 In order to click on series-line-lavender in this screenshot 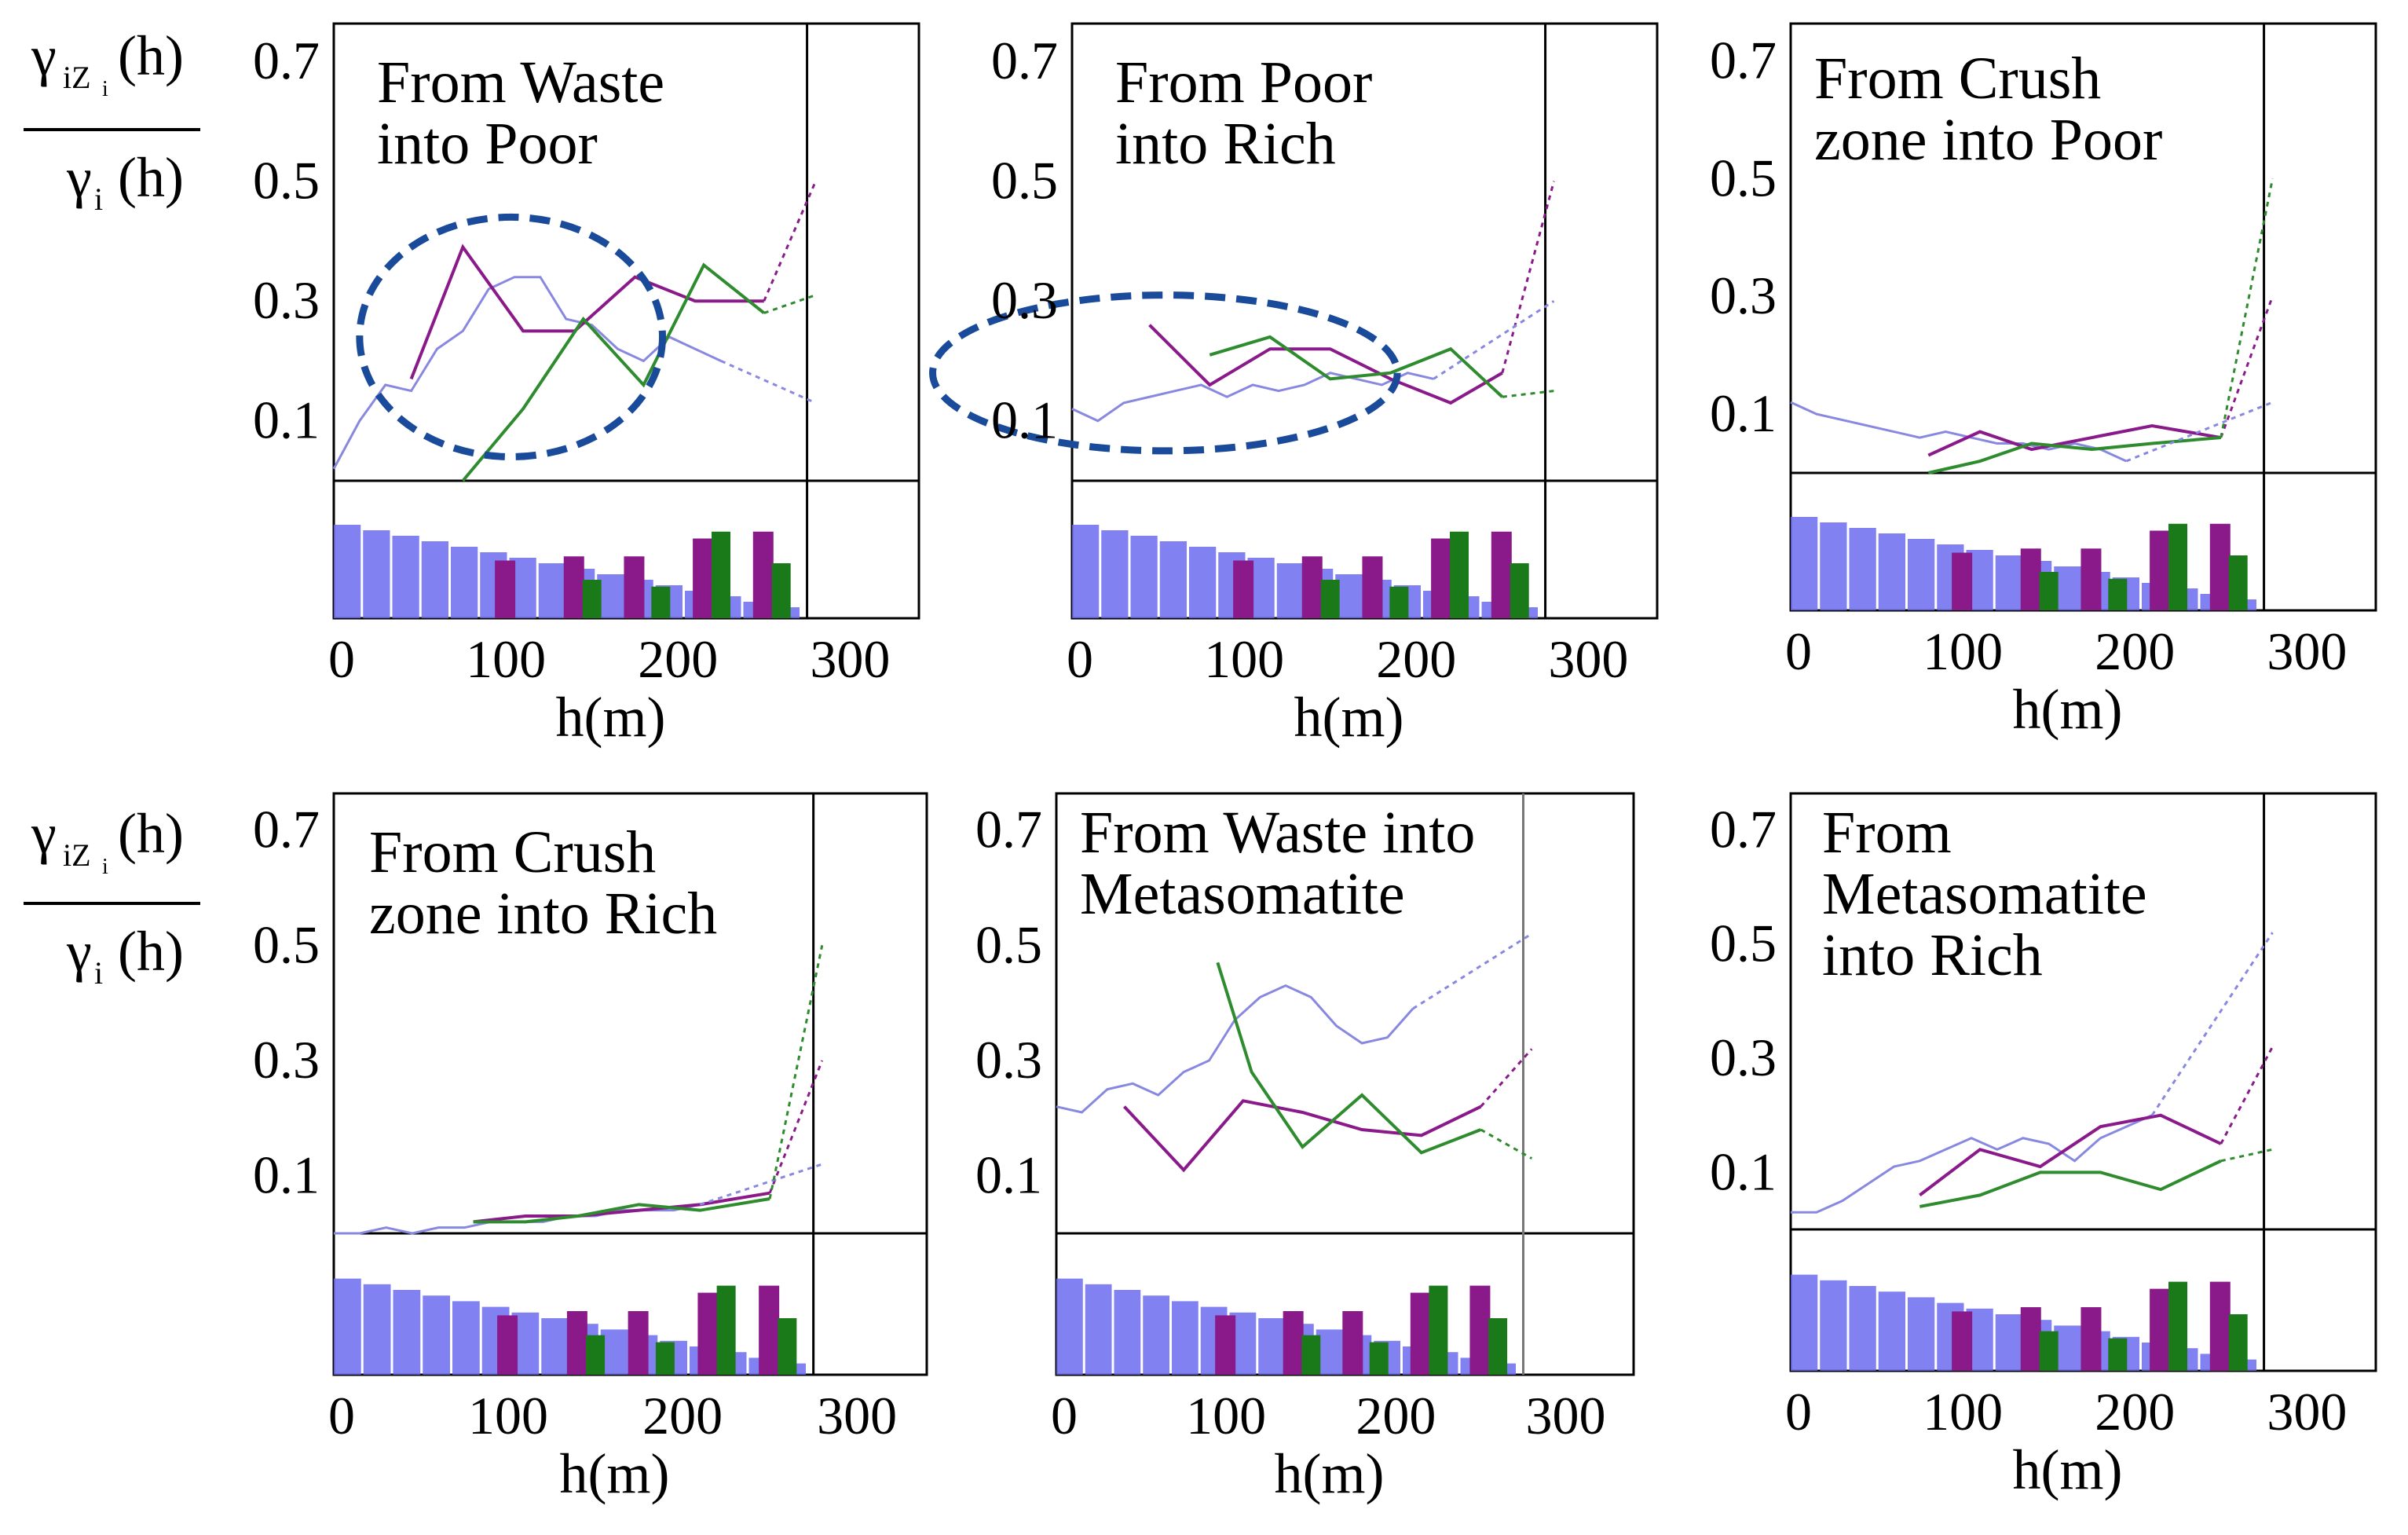, I will do `click(1235, 1049)`.